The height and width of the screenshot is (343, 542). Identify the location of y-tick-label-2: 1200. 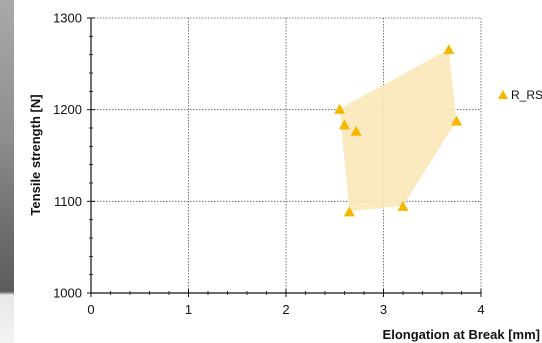
(67, 109).